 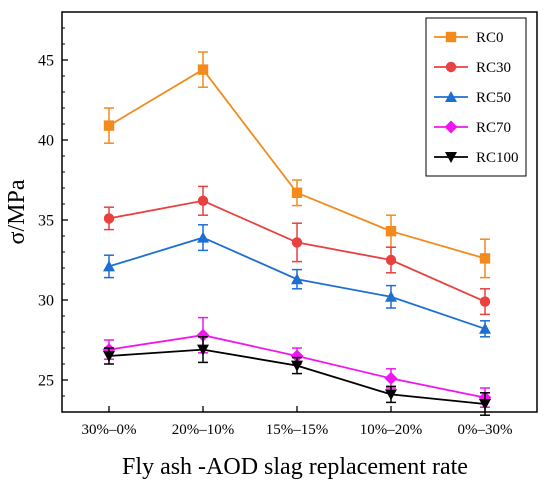 What do you see at coordinates (493, 128) in the screenshot?
I see `legend-label: RC70` at bounding box center [493, 128].